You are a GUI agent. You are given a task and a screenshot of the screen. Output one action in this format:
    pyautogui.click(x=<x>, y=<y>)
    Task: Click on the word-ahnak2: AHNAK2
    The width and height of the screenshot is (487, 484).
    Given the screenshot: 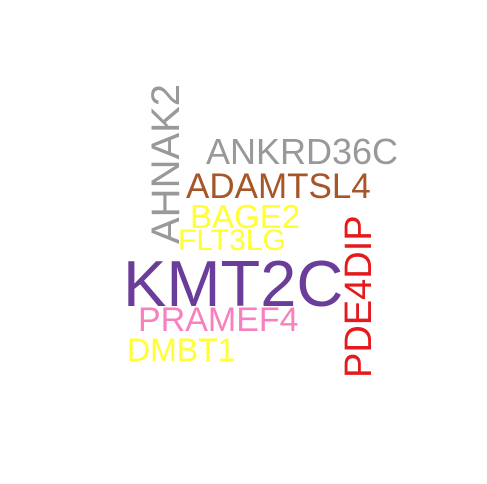 What is the action you would take?
    pyautogui.click(x=166, y=163)
    